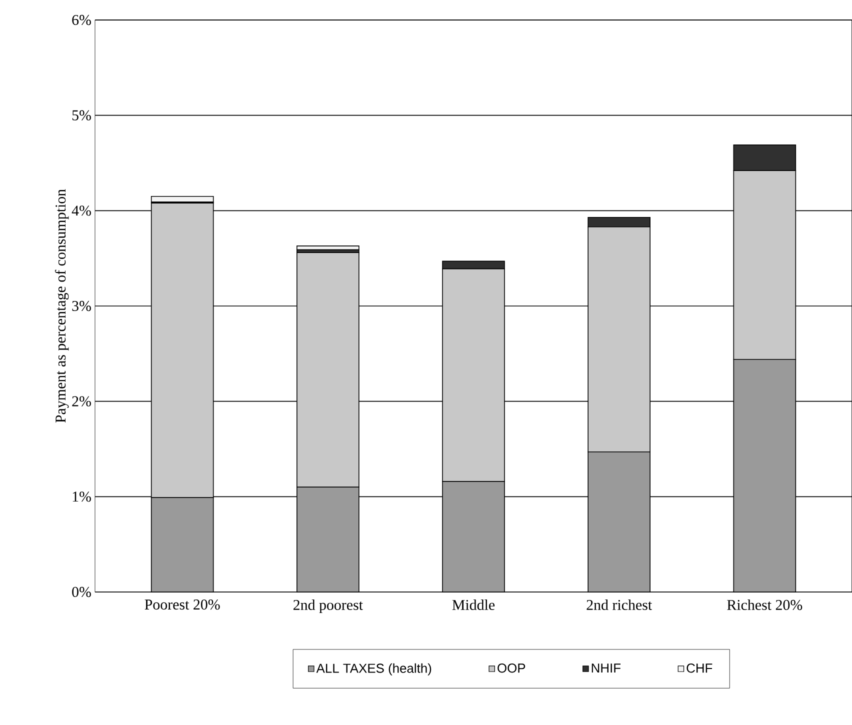 The height and width of the screenshot is (725, 852). What do you see at coordinates (606, 668) in the screenshot?
I see `legend-label: NHIF` at bounding box center [606, 668].